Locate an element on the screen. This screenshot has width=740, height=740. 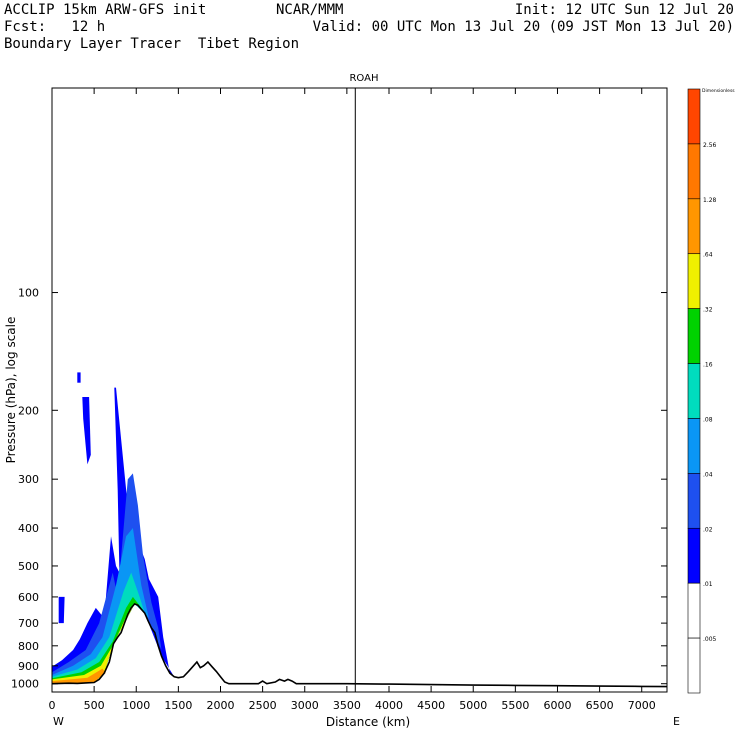
chart-title: ROAH is located at coordinates (363, 78).